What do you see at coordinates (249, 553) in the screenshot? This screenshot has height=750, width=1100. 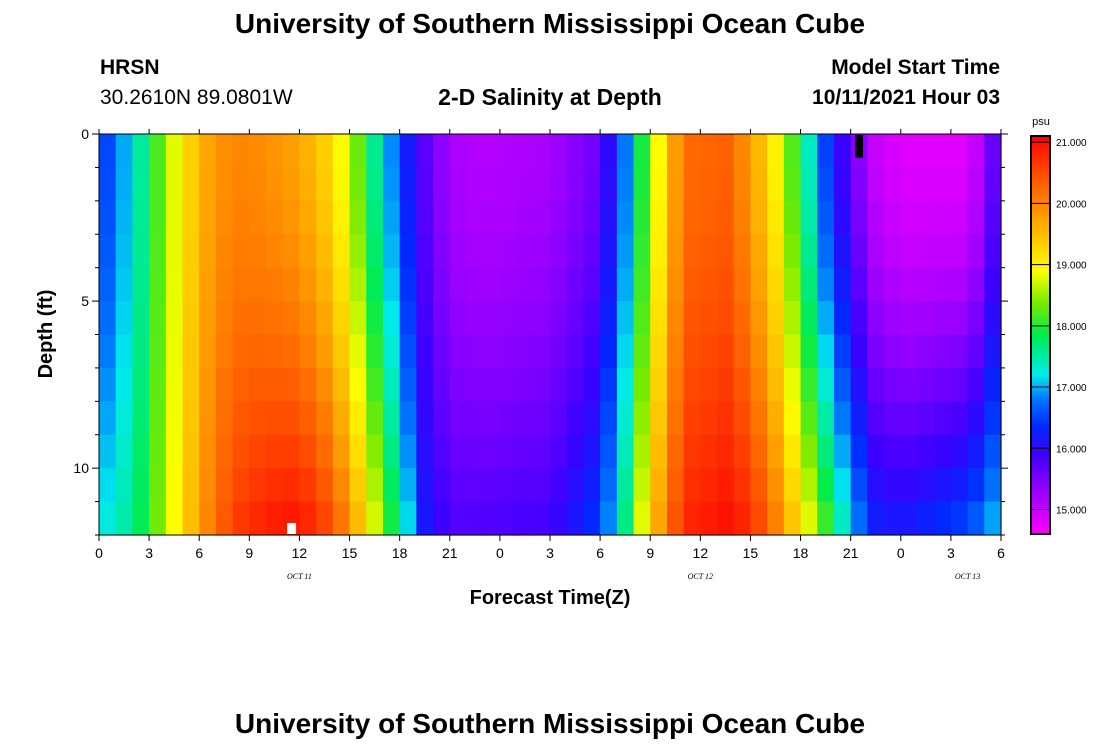 I see `x-tick-label: 9` at bounding box center [249, 553].